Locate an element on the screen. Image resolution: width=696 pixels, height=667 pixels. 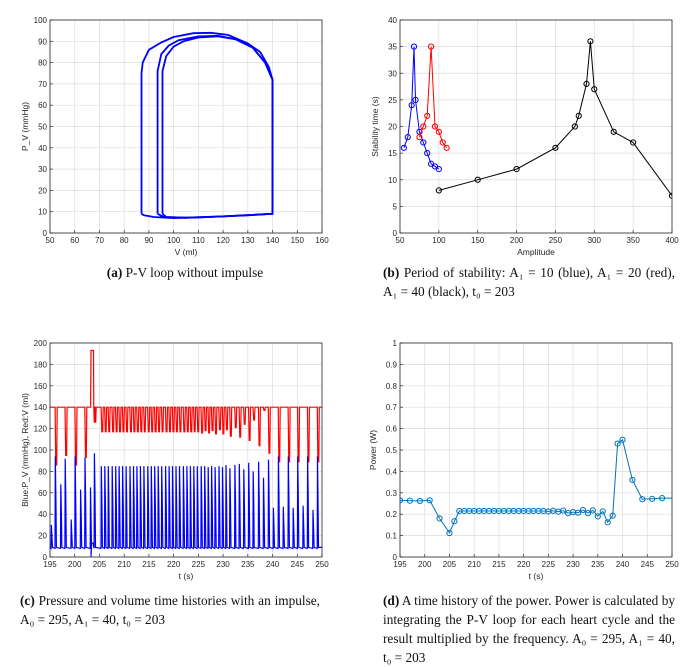
x-tick-label: 230 is located at coordinates (573, 564).